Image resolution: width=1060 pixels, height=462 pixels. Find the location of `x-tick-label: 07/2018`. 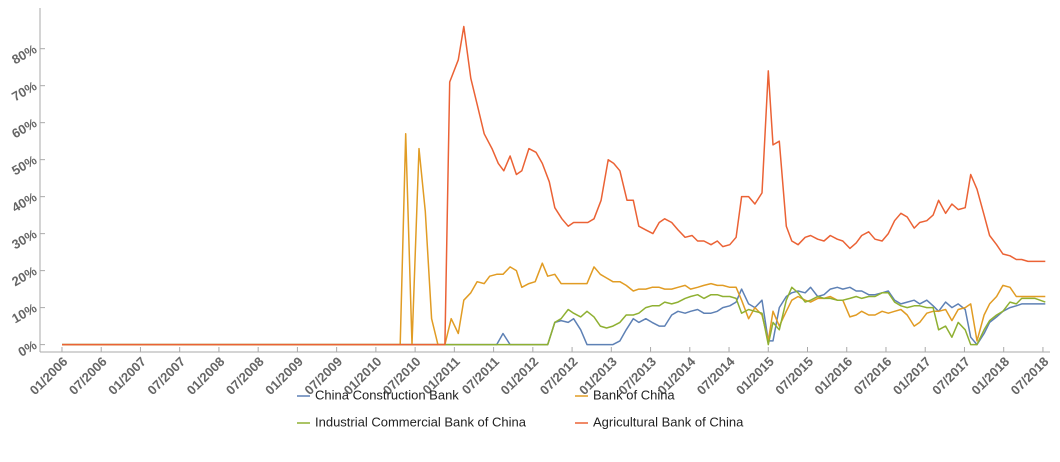

x-tick-label: 07/2018 is located at coordinates (1030, 376).